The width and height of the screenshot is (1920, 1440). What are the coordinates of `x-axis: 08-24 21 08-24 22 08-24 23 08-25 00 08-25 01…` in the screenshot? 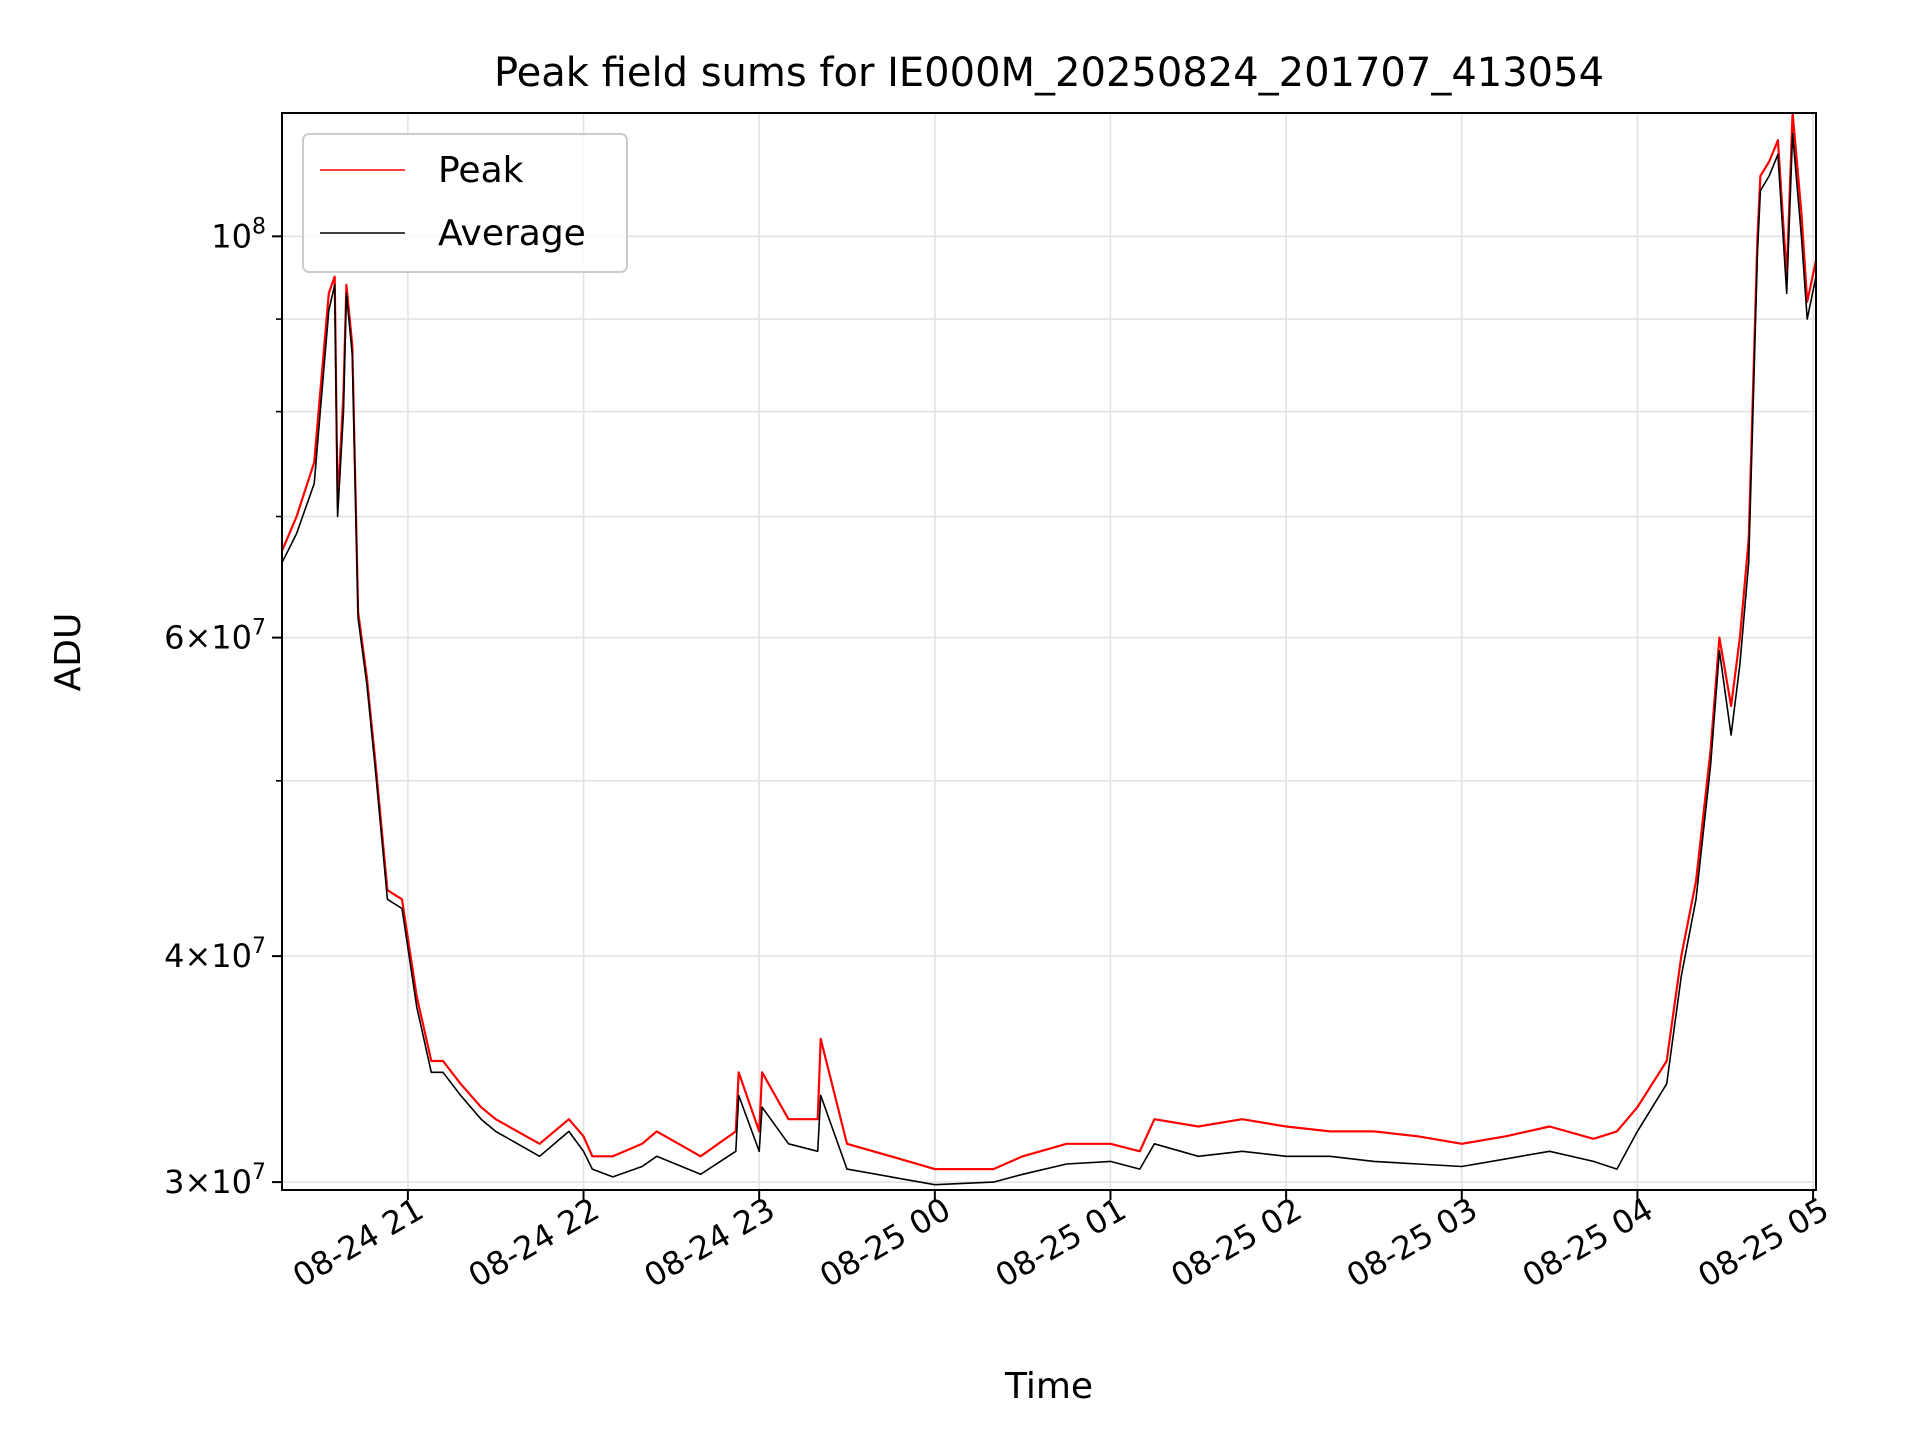 It's located at (1060, 1242).